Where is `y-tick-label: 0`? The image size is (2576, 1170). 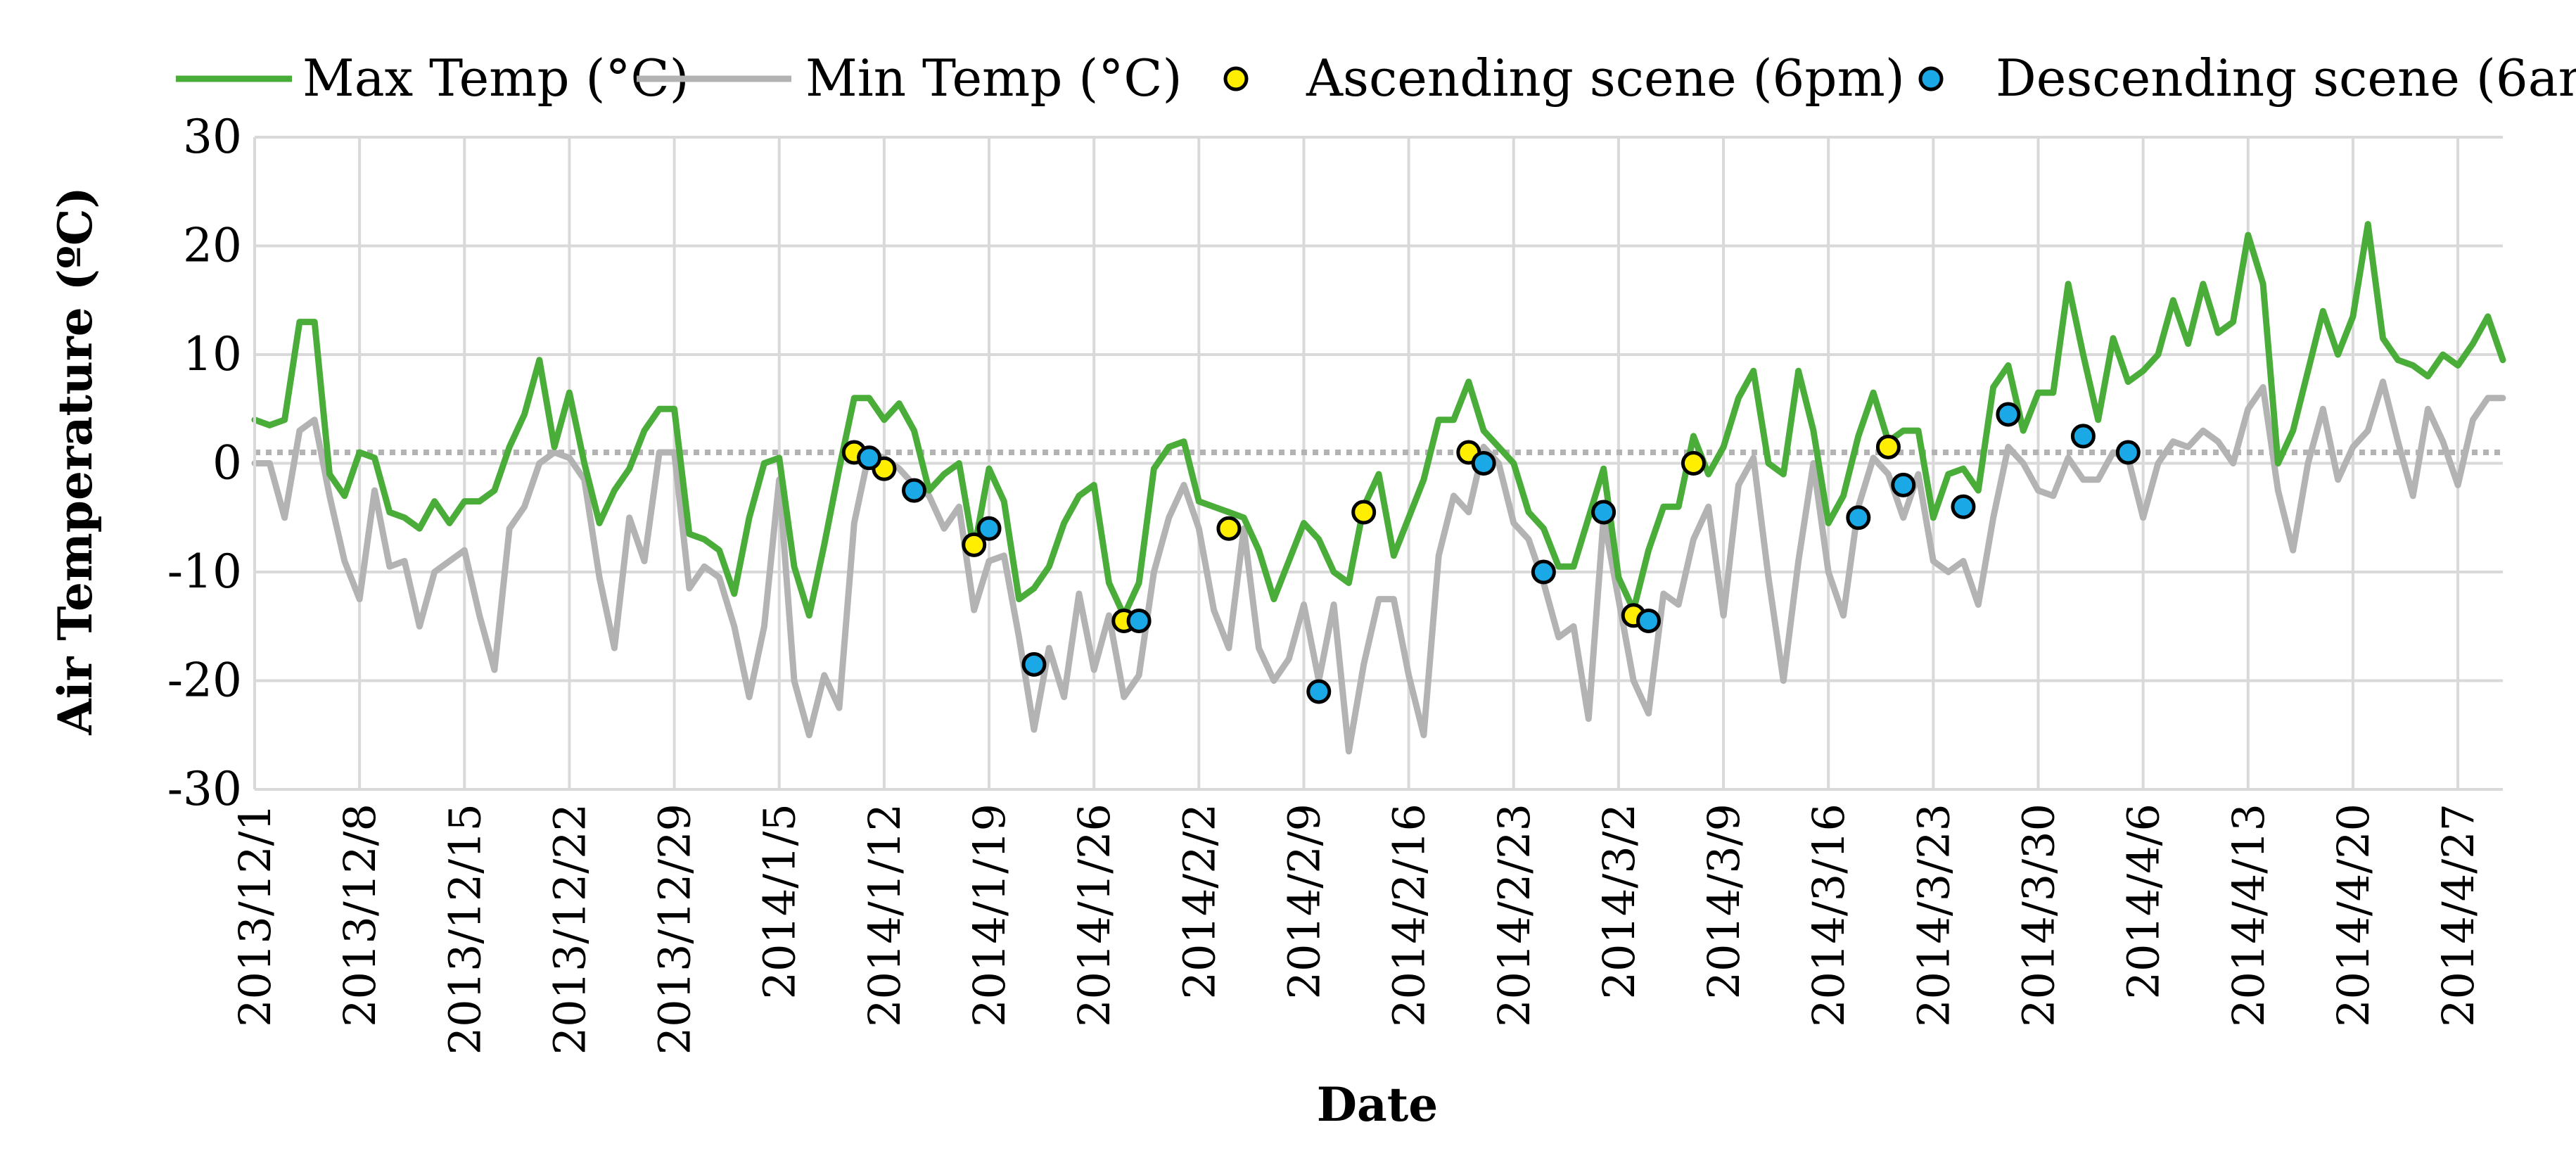 y-tick-label: 0 is located at coordinates (227, 463).